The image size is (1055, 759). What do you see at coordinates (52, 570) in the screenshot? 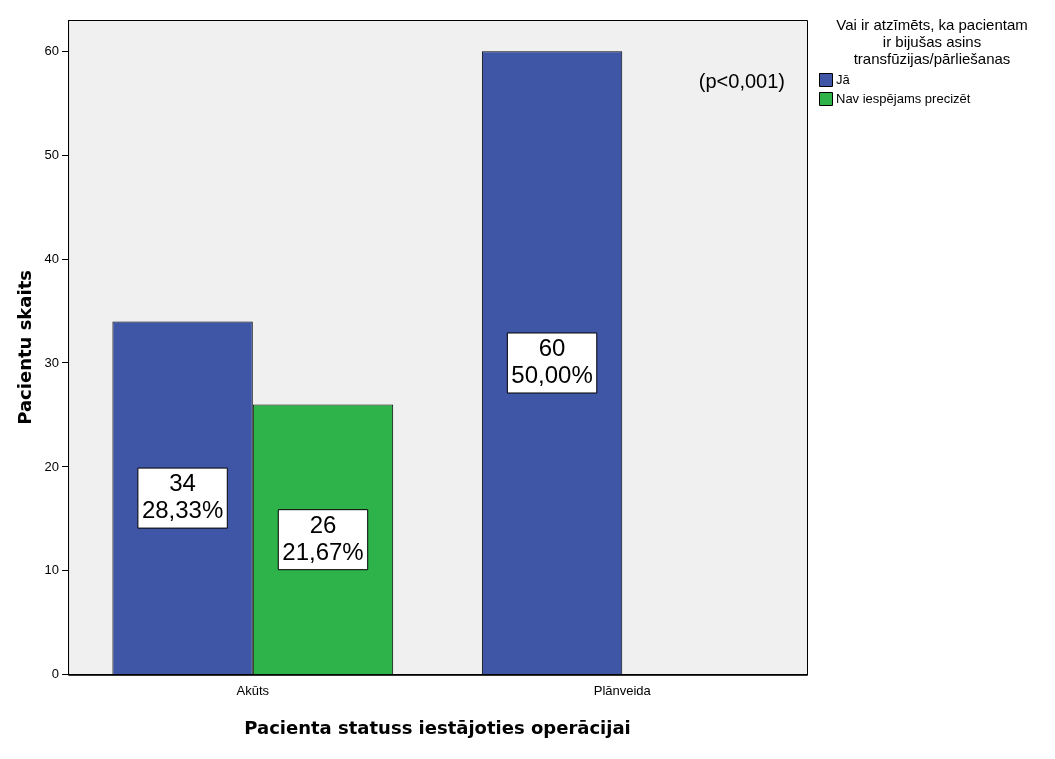
I see `y-tick-label: 10` at bounding box center [52, 570].